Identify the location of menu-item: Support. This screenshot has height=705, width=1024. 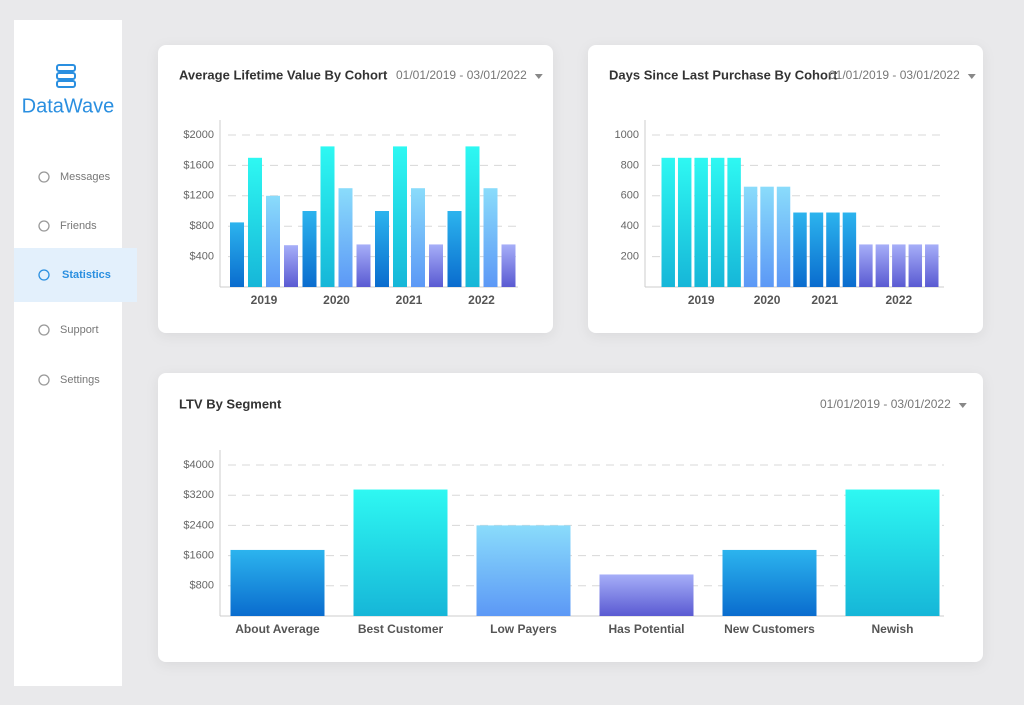
(79, 330).